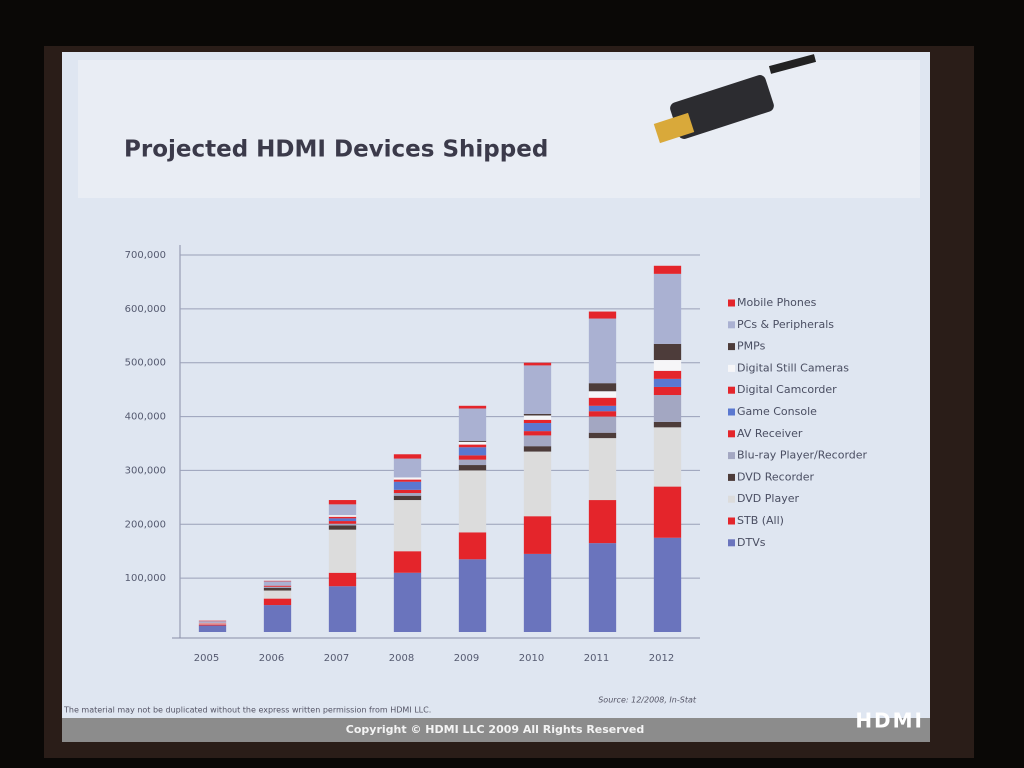 This screenshot has height=768, width=1024. What do you see at coordinates (792, 64) in the screenshot?
I see `cable` at bounding box center [792, 64].